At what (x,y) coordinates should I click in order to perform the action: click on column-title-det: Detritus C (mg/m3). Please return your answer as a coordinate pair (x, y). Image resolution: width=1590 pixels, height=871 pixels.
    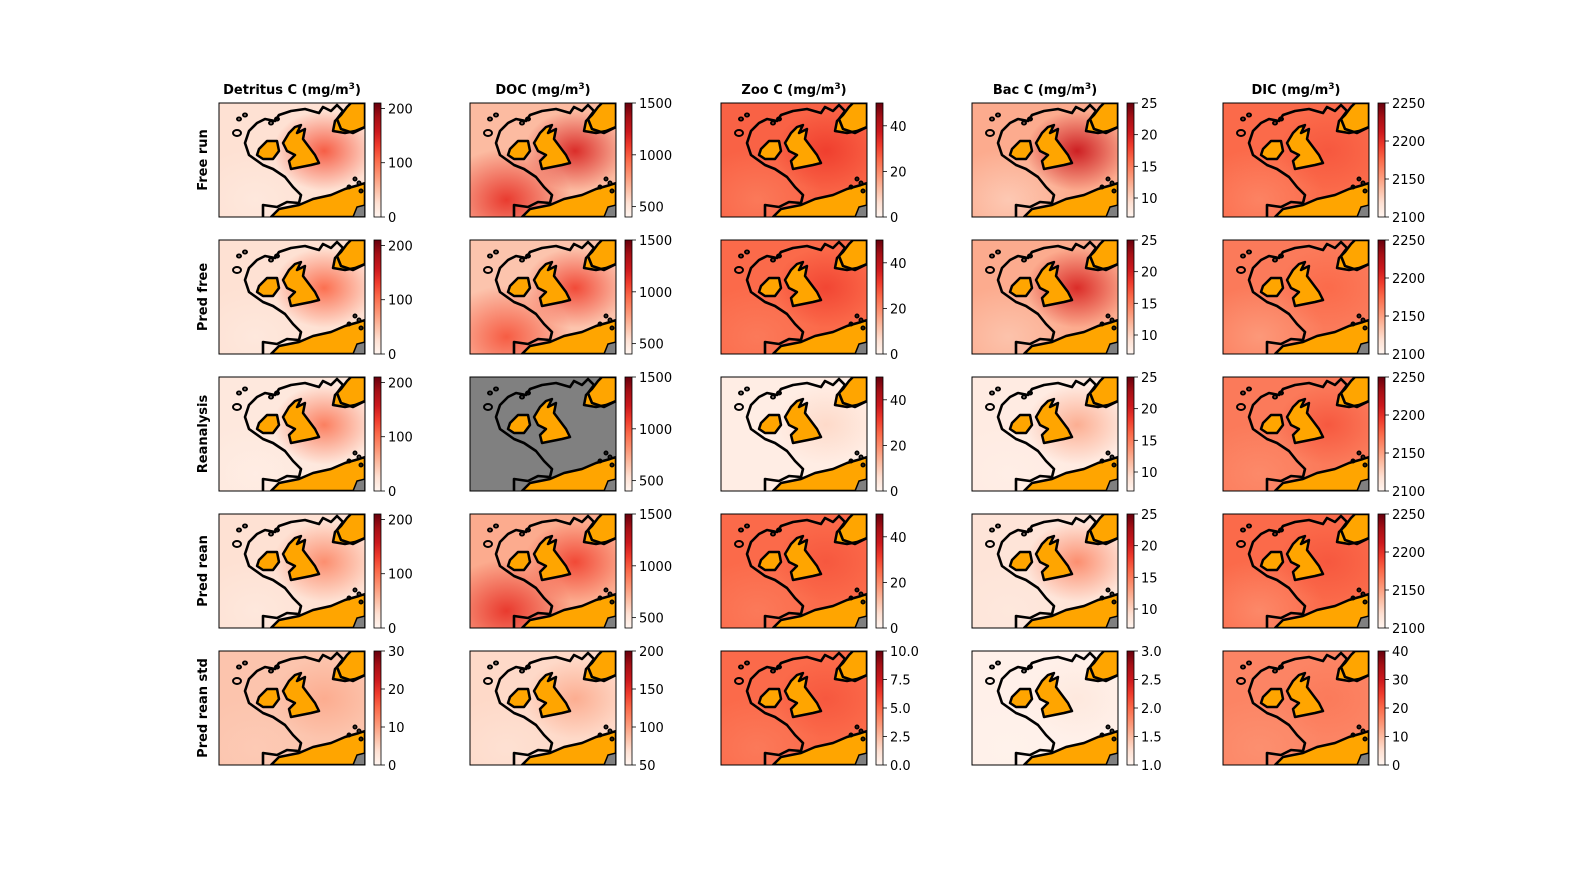
    Looking at the image, I should click on (292, 90).